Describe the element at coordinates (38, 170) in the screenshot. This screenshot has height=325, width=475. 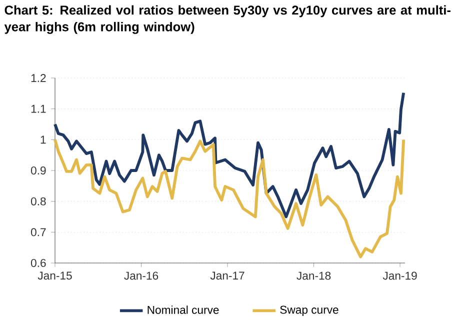
I see `y-tick-label: 0.9` at that location.